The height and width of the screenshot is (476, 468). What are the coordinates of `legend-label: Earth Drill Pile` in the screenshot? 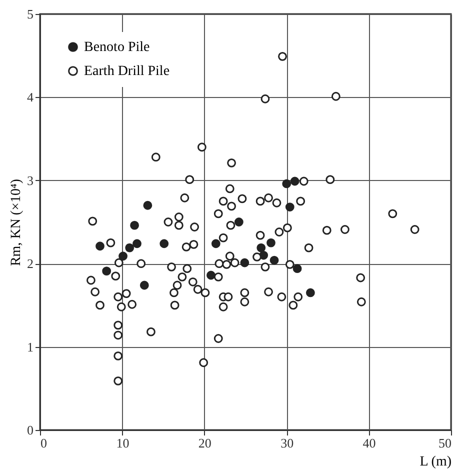 It's located at (127, 71).